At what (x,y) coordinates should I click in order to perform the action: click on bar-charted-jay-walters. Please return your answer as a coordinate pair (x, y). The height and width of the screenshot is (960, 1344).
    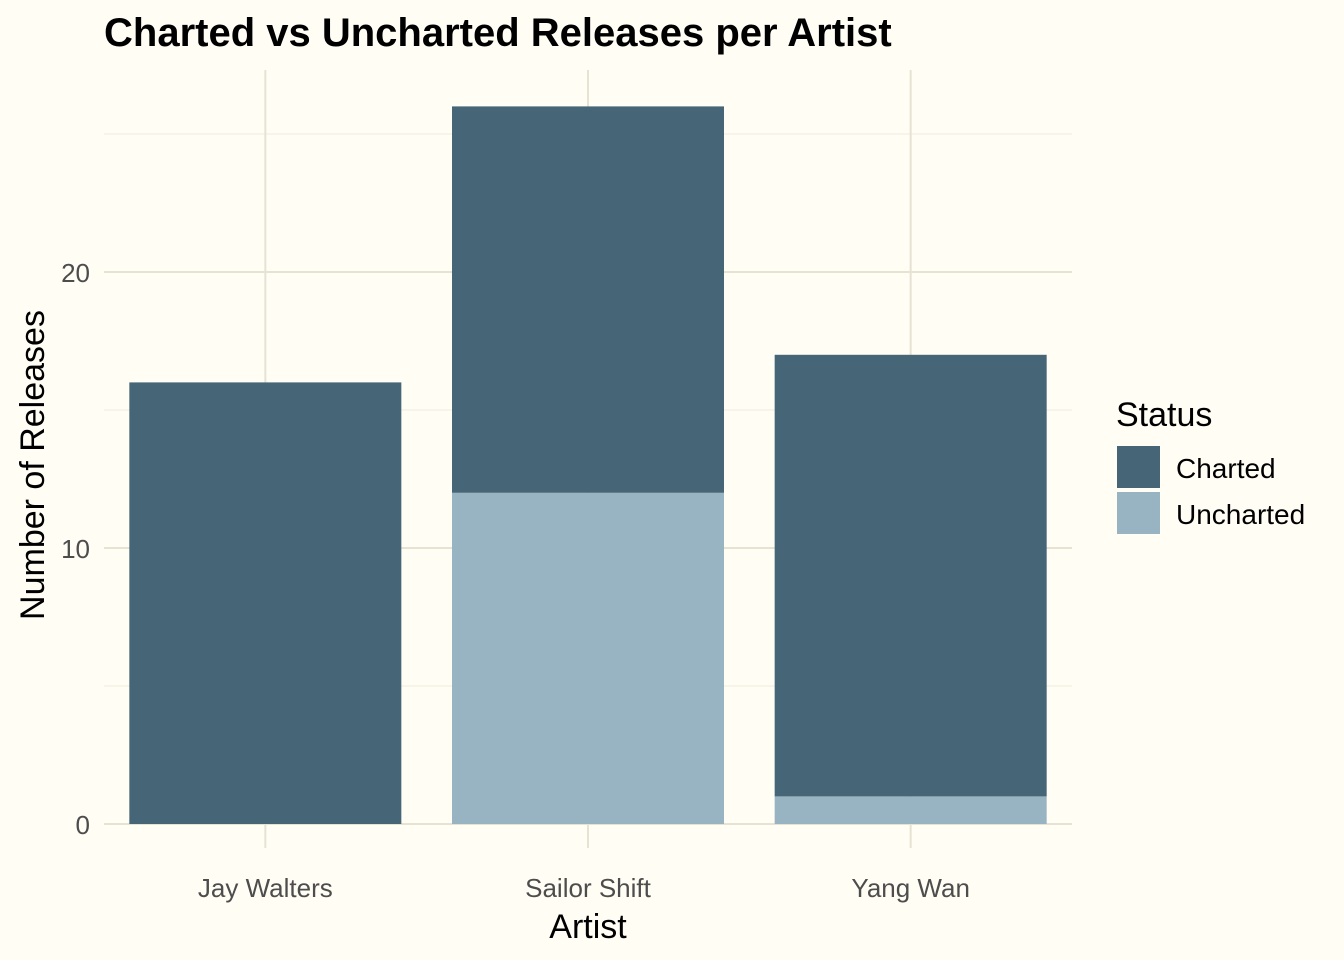
    Looking at the image, I should click on (265, 603).